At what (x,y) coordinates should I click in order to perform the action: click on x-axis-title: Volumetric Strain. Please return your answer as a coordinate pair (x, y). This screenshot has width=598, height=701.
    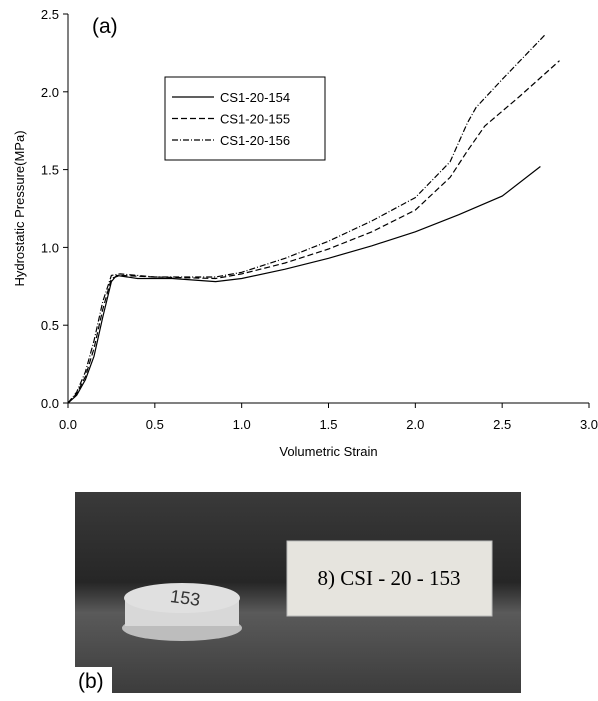
    Looking at the image, I should click on (328, 451).